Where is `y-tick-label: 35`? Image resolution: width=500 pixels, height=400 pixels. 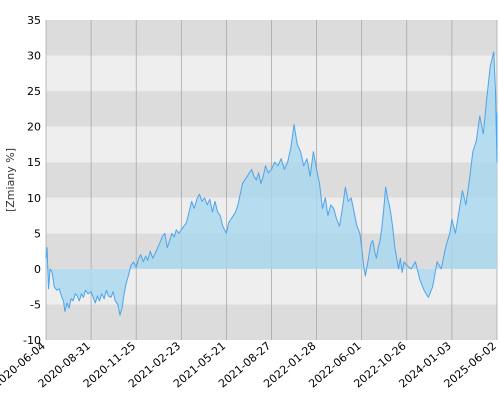
y-tick-label: 35 is located at coordinates (34, 20).